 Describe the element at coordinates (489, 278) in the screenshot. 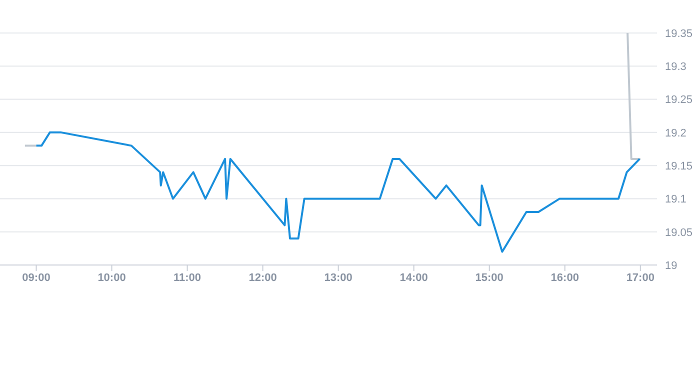

I see `x-tick-label: 15:00` at that location.